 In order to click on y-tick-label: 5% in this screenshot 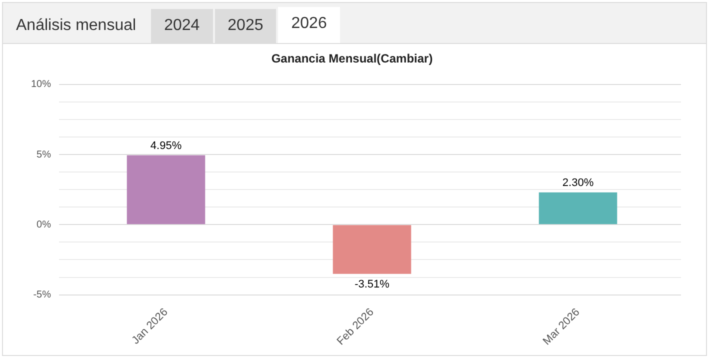, I will do `click(44, 154)`.